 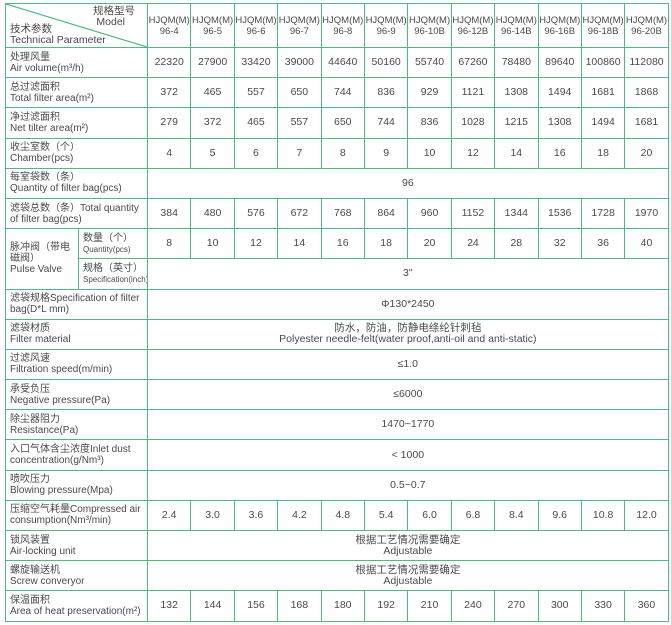 I want to click on model-header-cell: HJQM(M) 96-5, so click(x=212, y=25).